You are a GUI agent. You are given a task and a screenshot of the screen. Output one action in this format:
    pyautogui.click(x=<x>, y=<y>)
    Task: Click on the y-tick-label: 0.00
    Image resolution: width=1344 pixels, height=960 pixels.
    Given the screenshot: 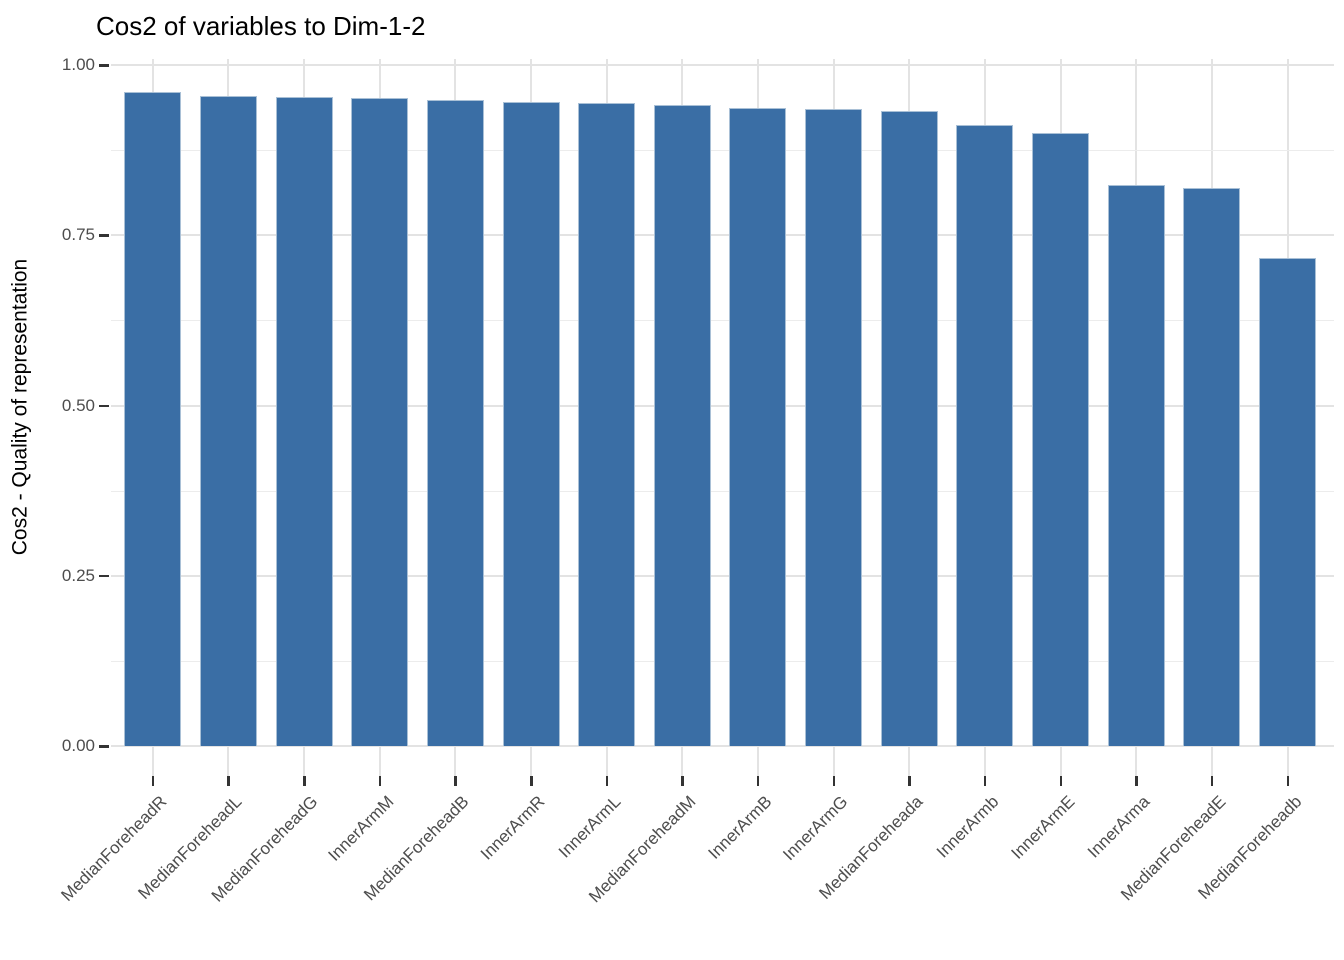 What is the action you would take?
    pyautogui.click(x=78, y=745)
    